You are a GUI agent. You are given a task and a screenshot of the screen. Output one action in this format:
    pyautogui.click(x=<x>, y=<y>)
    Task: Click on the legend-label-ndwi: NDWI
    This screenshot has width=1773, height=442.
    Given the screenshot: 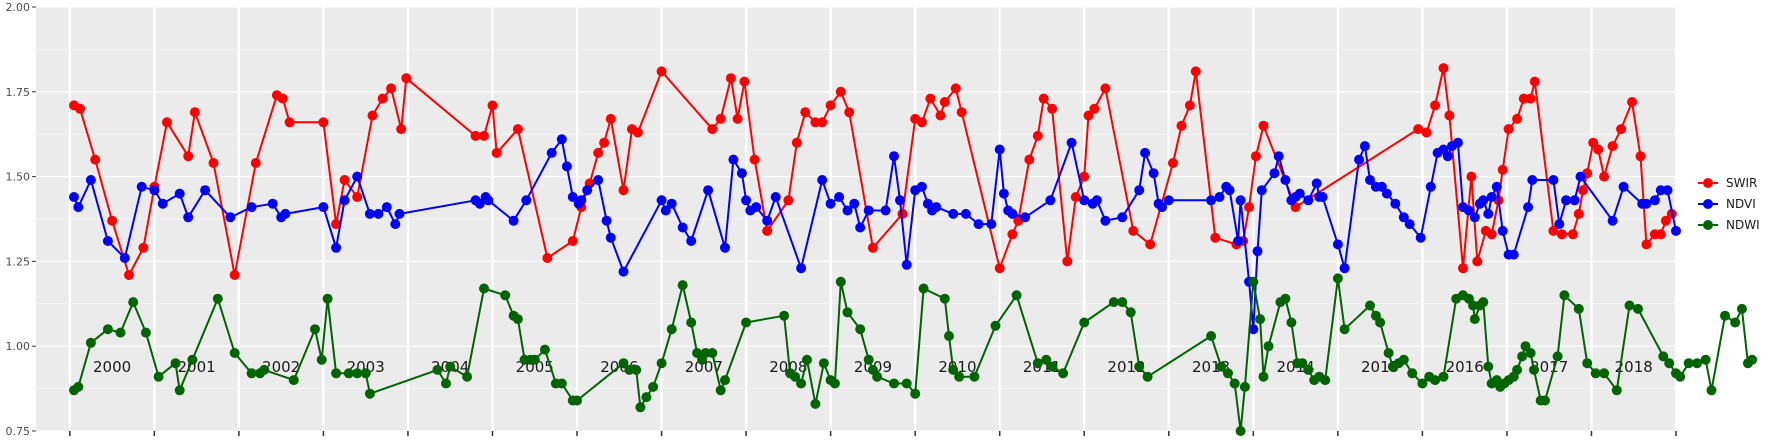 What is the action you would take?
    pyautogui.click(x=1743, y=225)
    